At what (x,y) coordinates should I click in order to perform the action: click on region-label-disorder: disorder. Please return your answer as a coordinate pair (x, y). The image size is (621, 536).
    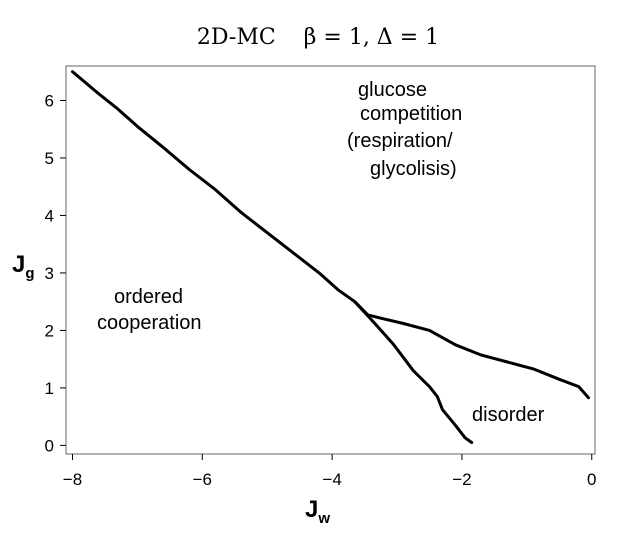
    Looking at the image, I should click on (508, 415).